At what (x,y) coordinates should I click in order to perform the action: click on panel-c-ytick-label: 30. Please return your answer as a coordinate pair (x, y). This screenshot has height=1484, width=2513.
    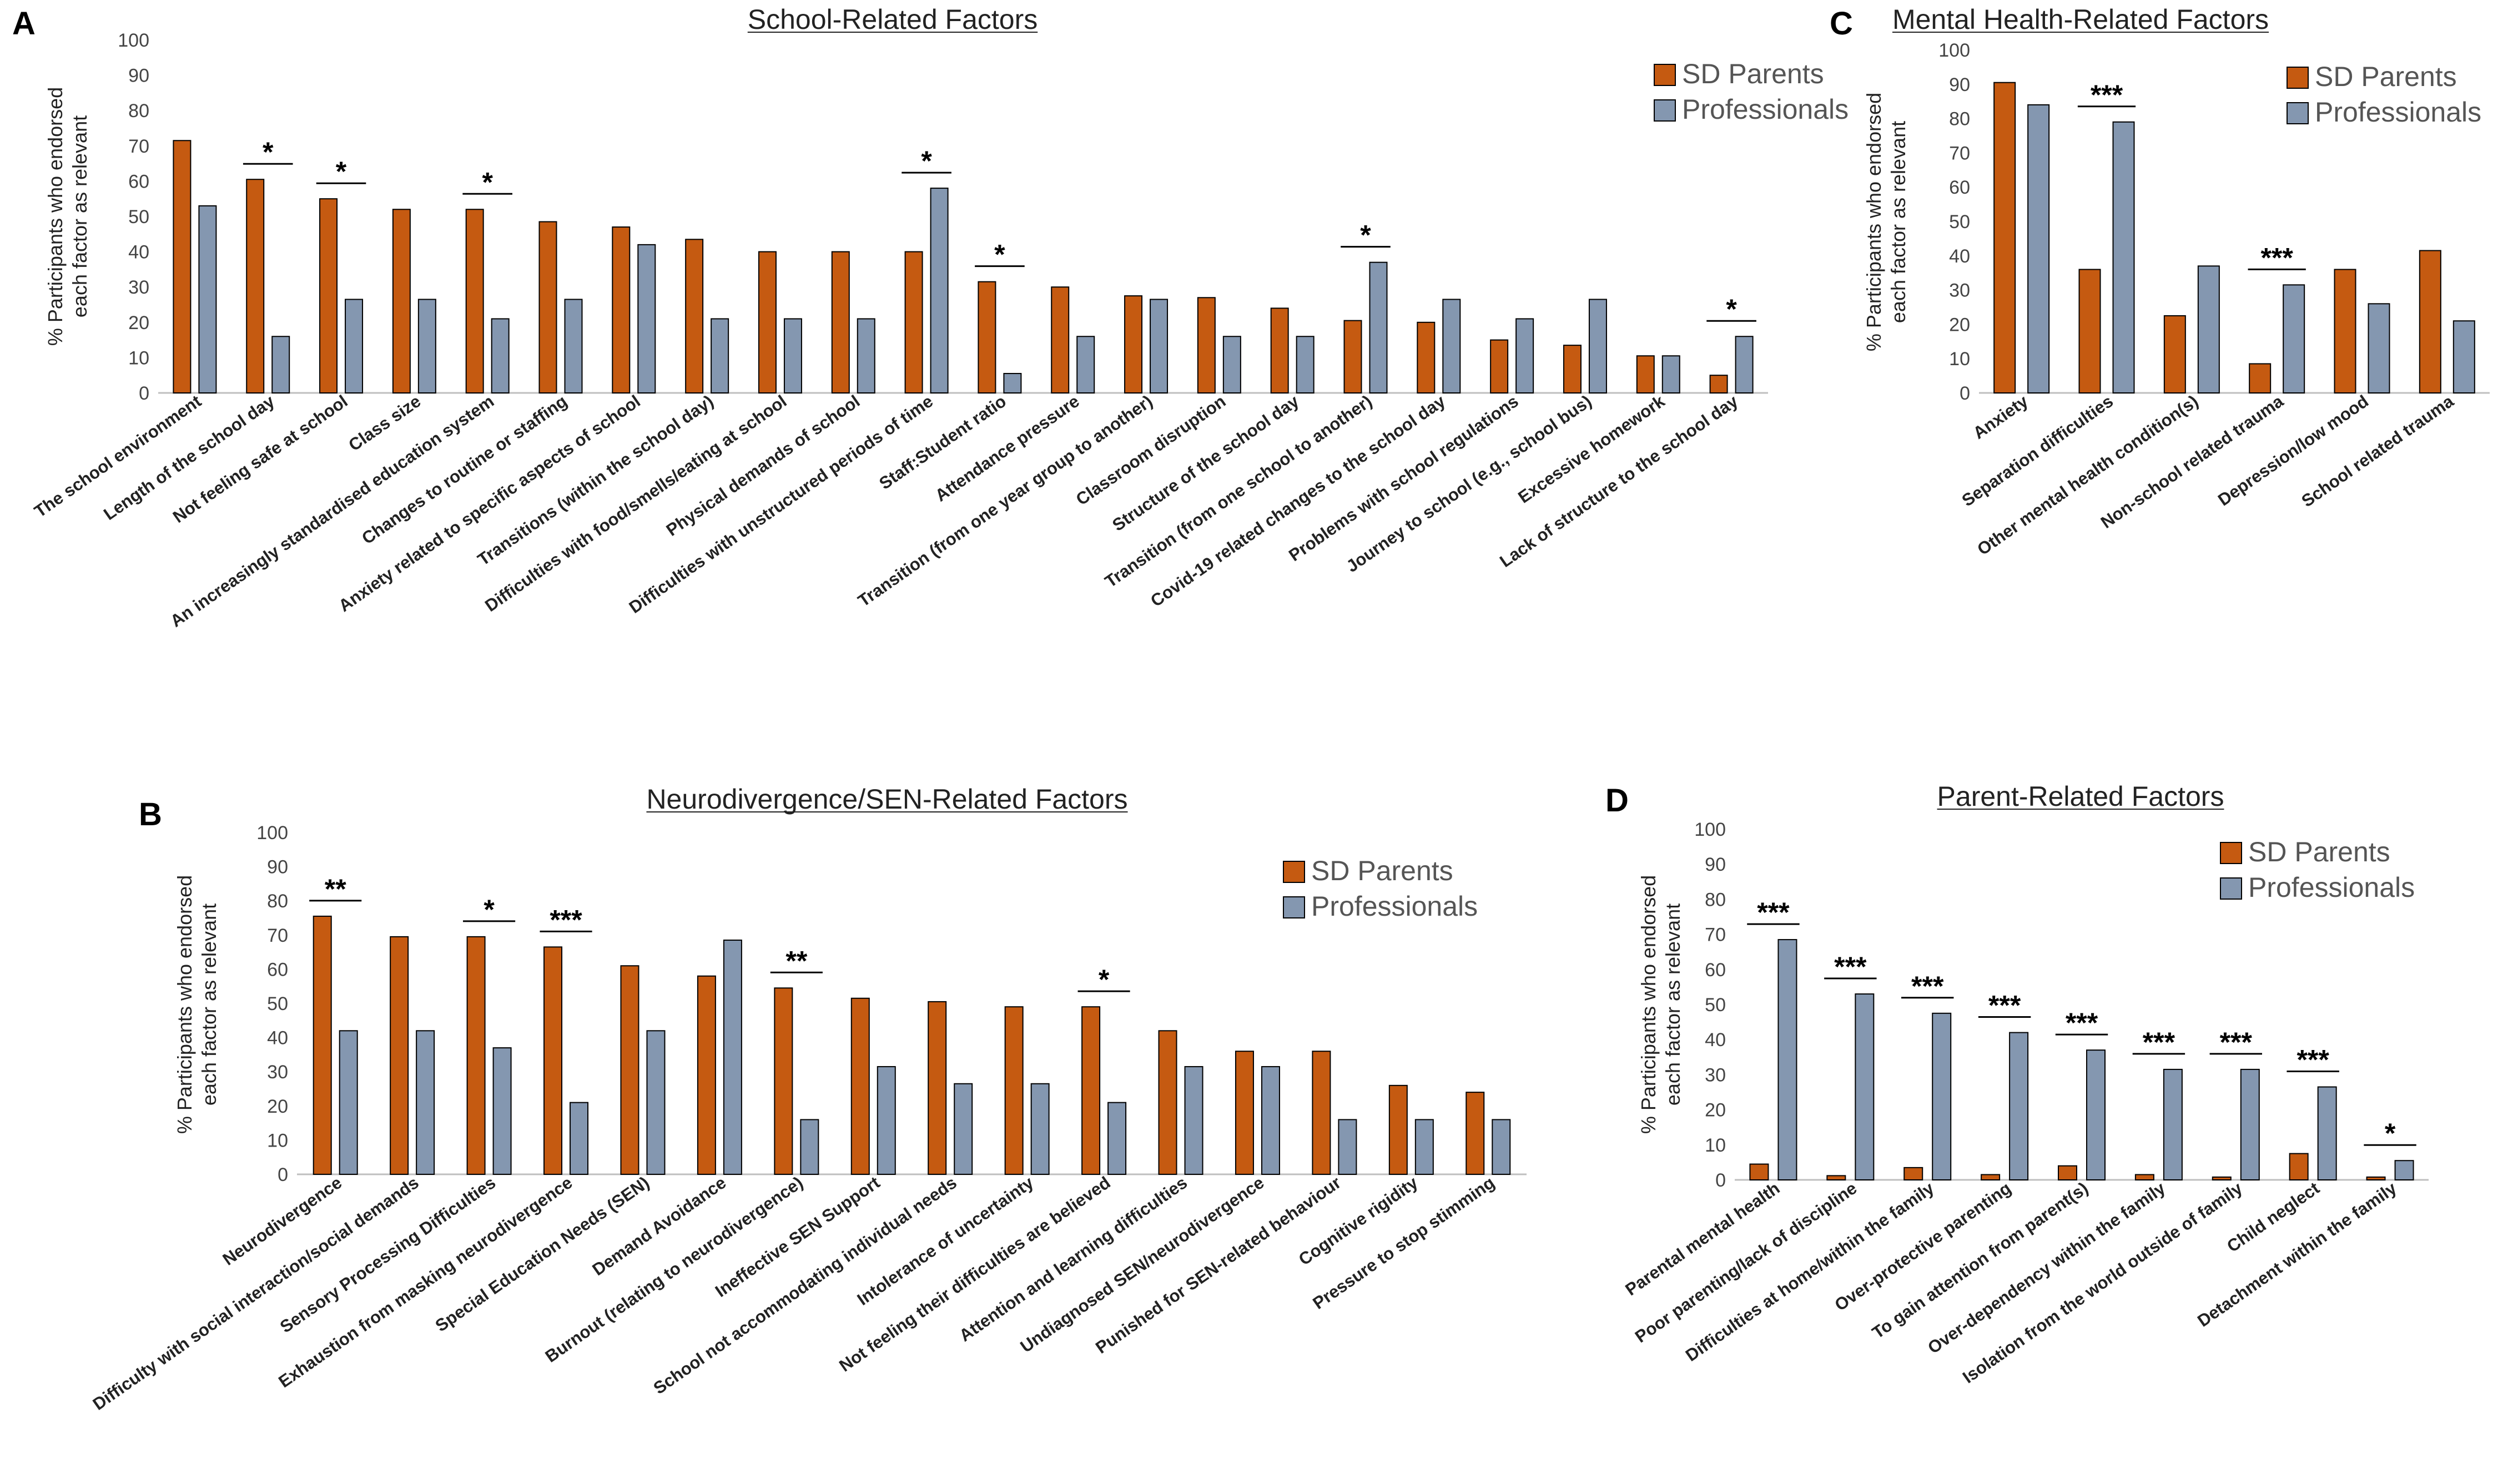
    Looking at the image, I should click on (1959, 290).